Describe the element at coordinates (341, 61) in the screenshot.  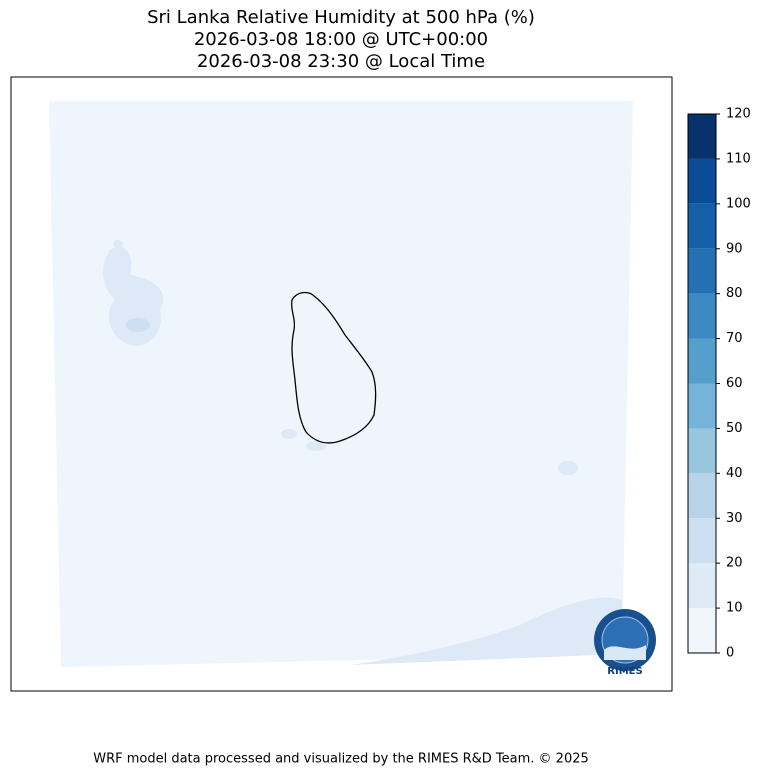
I see `title-line: 2026-03-08 23:30 @ Local Time` at that location.